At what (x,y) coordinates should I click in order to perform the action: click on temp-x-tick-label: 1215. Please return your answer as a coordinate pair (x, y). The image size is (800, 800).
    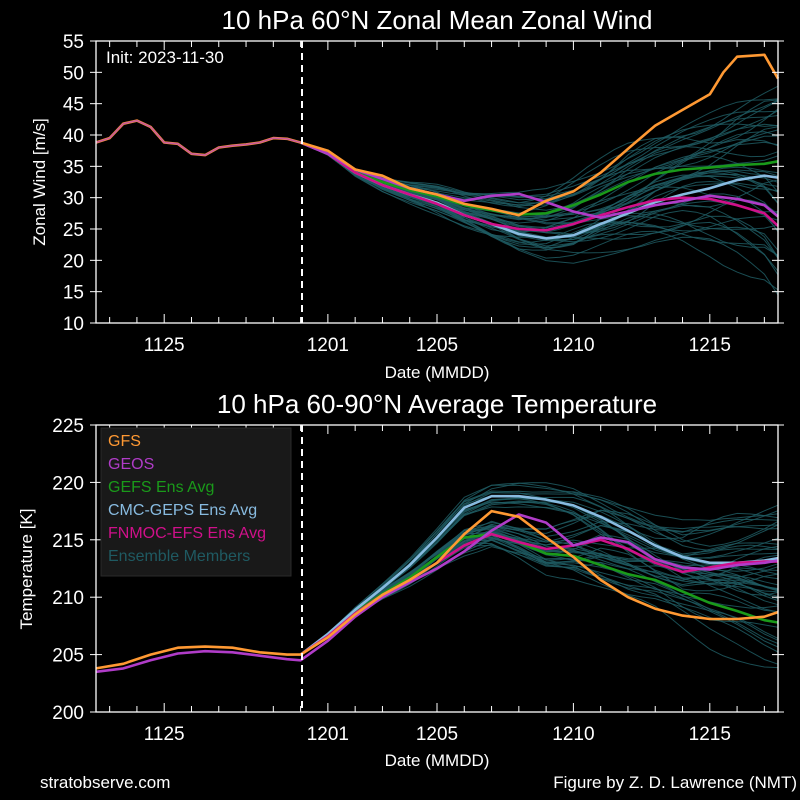
    Looking at the image, I should click on (710, 734).